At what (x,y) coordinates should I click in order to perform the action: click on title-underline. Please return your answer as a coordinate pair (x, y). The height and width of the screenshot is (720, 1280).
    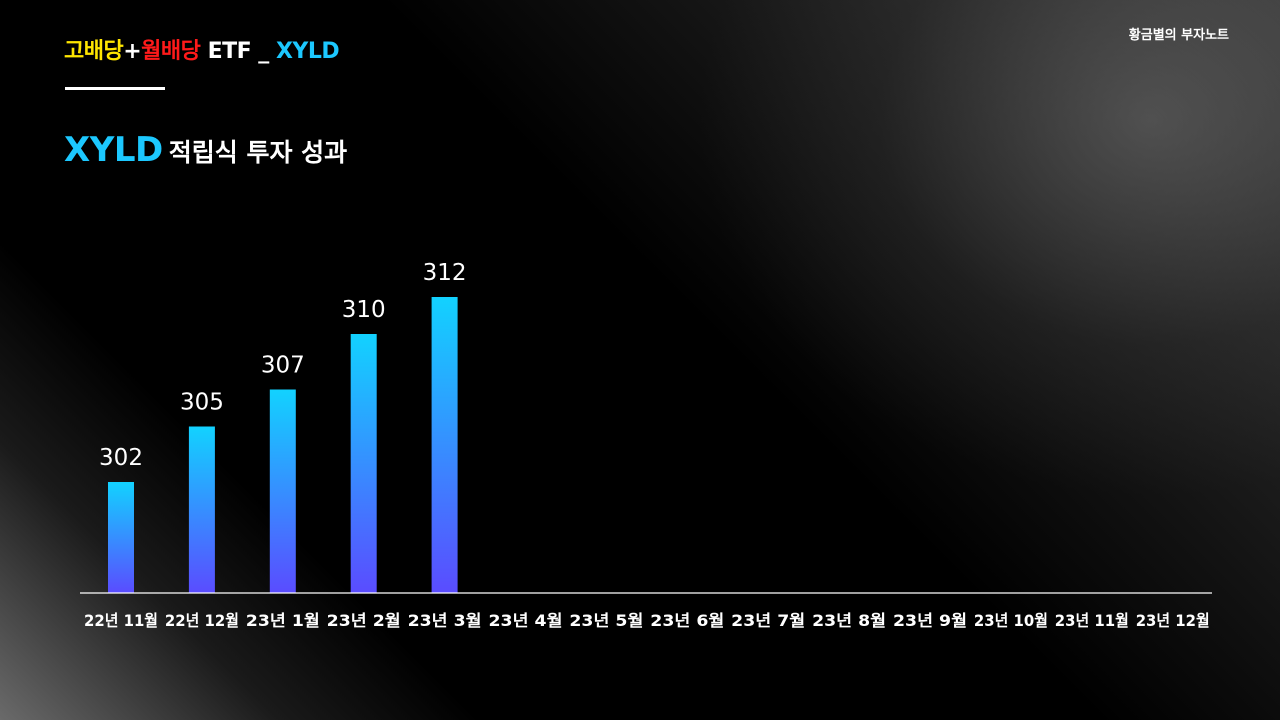
    Looking at the image, I should click on (115, 88).